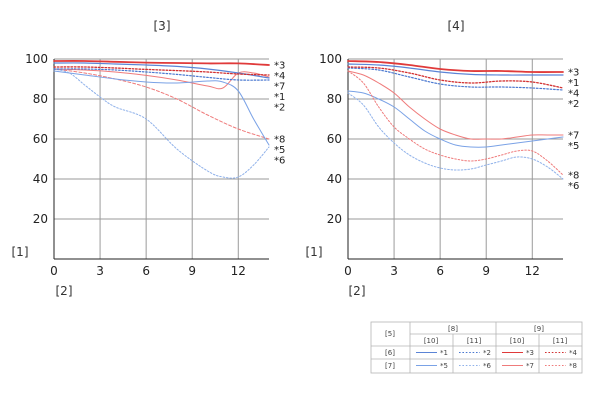 The width and height of the screenshot is (600, 404). What do you see at coordinates (539, 329) in the screenshot?
I see `legend-table-group-header: [9]` at bounding box center [539, 329].